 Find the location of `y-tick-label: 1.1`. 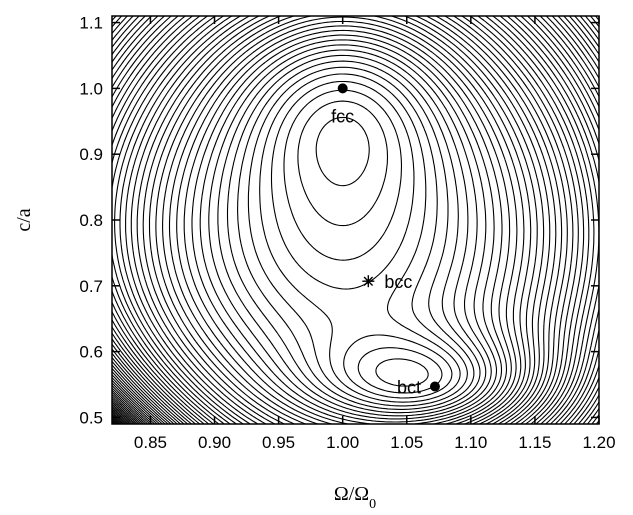

y-tick-label: 1.1 is located at coordinates (91, 23).